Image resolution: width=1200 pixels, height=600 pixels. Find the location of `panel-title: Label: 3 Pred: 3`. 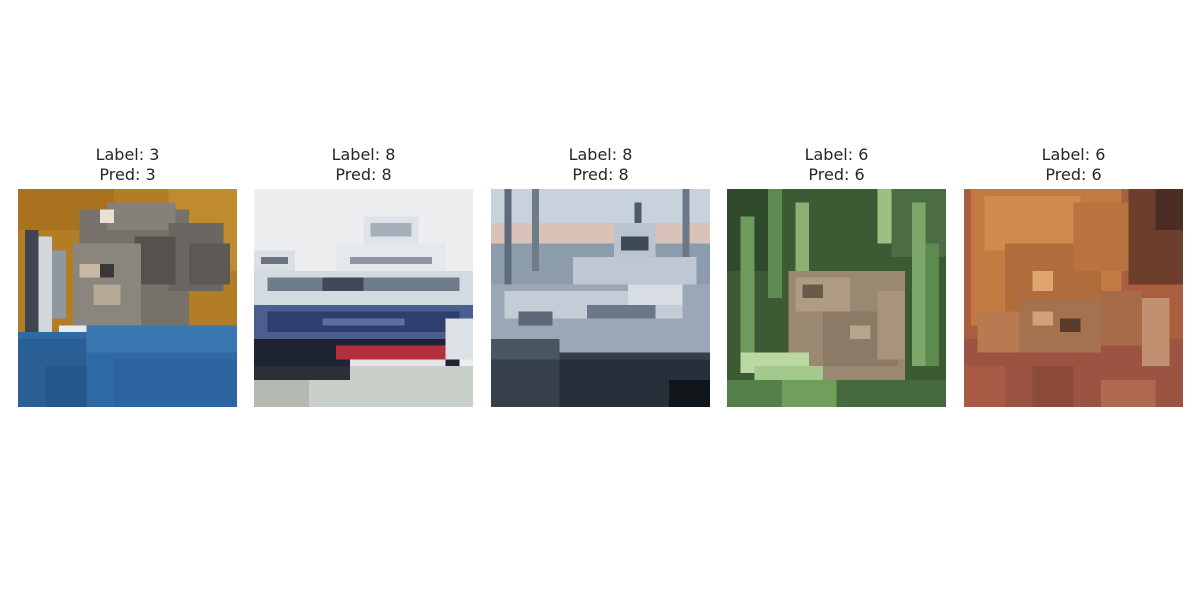

panel-title: Label: 3 Pred: 3 is located at coordinates (127, 167).